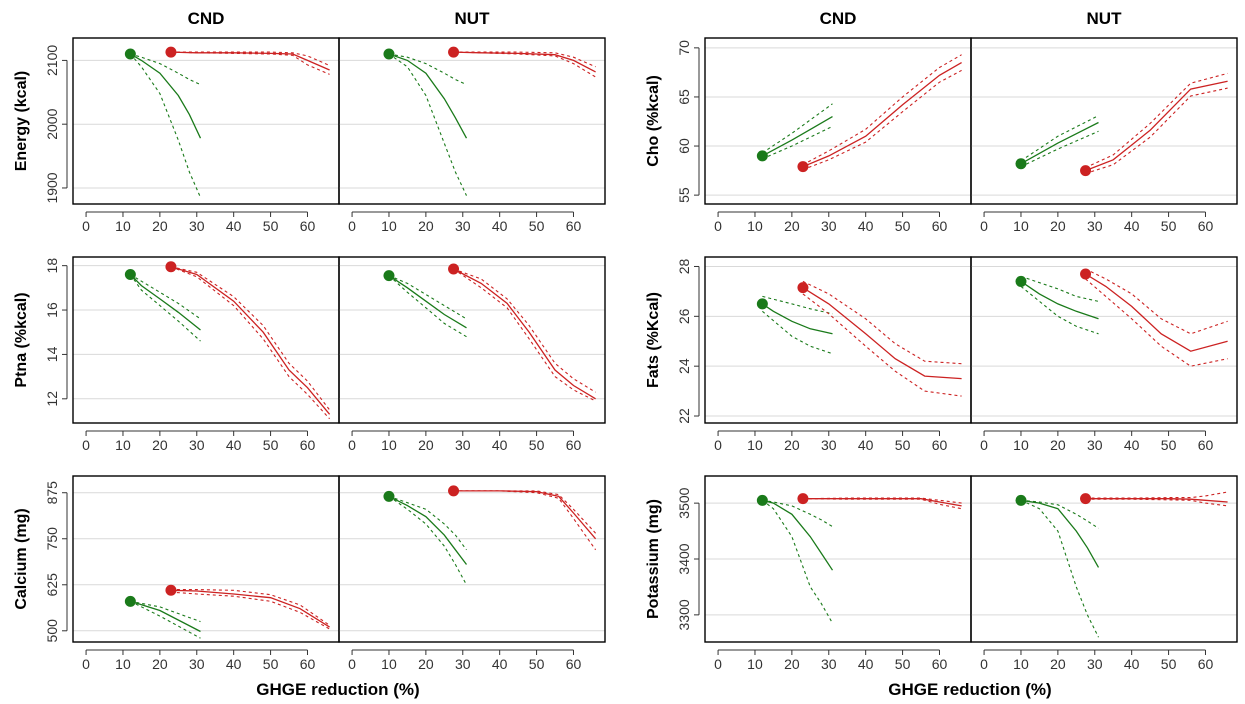 The image size is (1245, 704). Describe the element at coordinates (653, 689) in the screenshot. I see `x-axis-labels: GHGE reduction (%) GHGE reduction (%)` at that location.